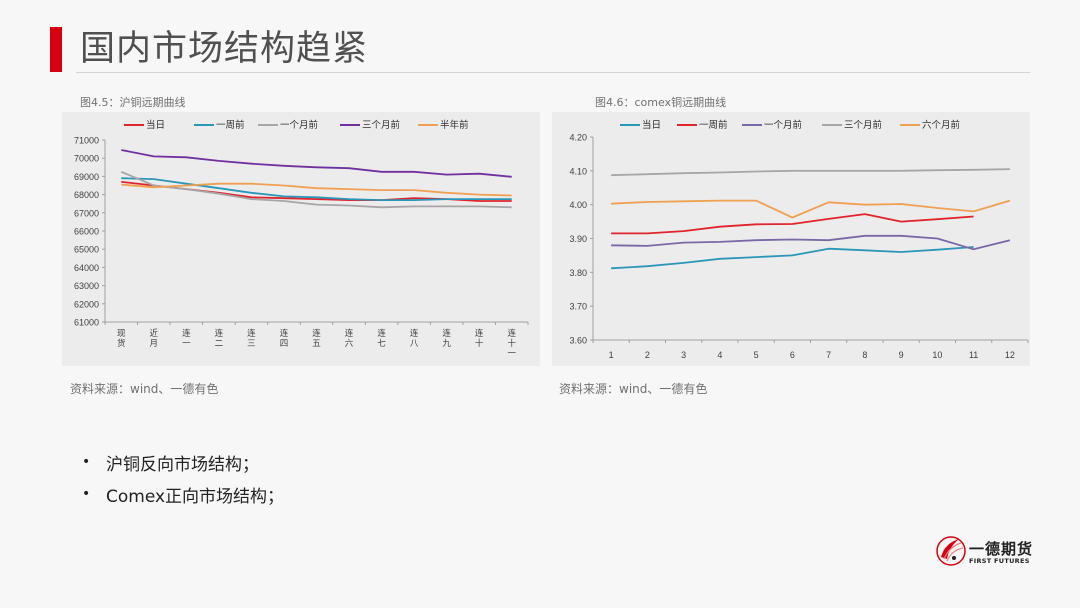 The height and width of the screenshot is (608, 1080). What do you see at coordinates (951, 551) in the screenshot?
I see `logo-emblem-icon` at bounding box center [951, 551].